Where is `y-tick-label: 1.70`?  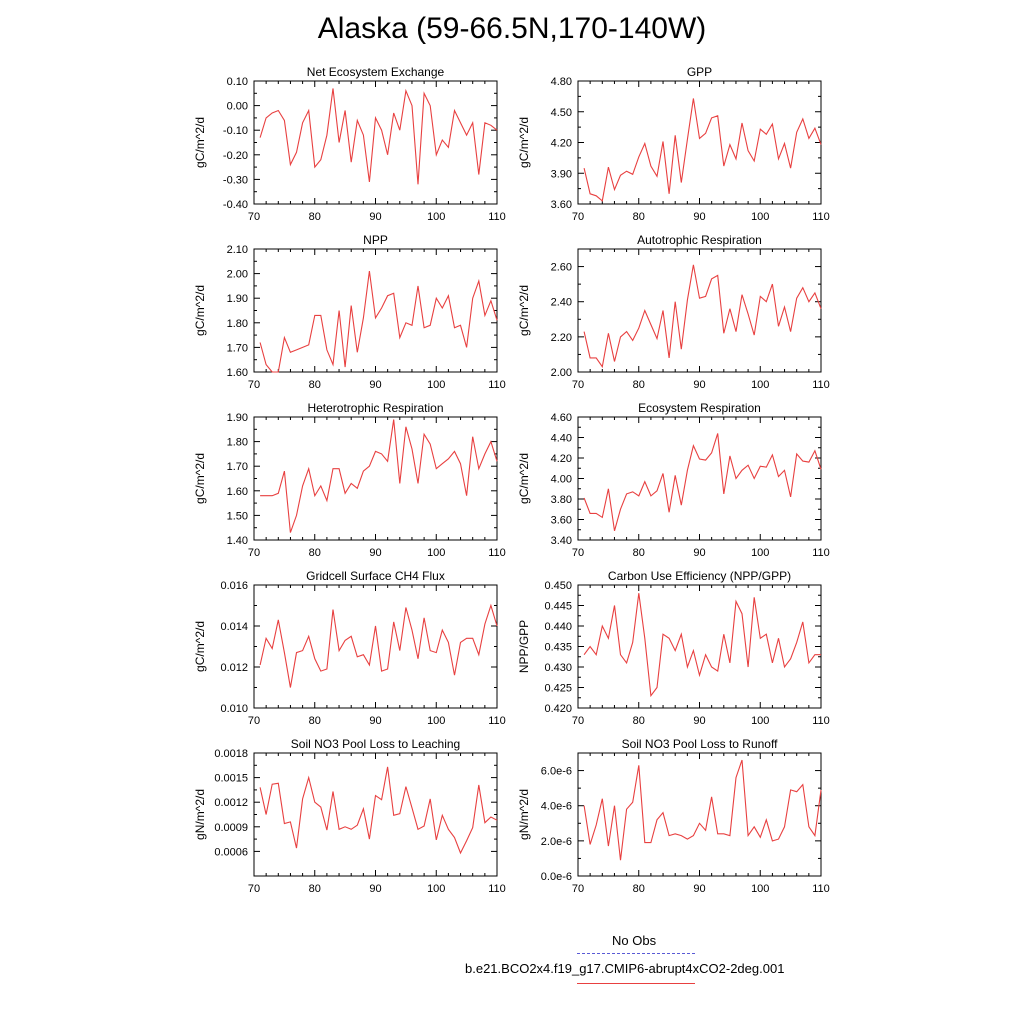 y-tick-label: 1.70 is located at coordinates (237, 348).